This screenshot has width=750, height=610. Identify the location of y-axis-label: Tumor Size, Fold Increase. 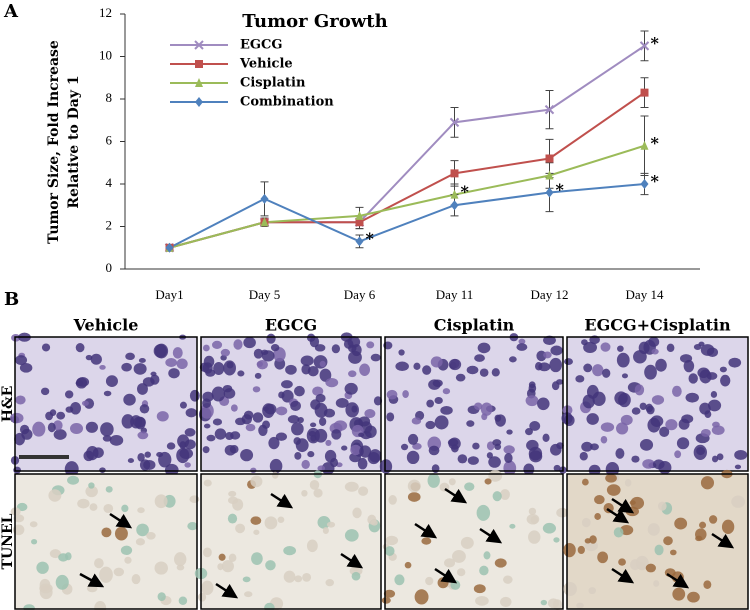
(54, 142).